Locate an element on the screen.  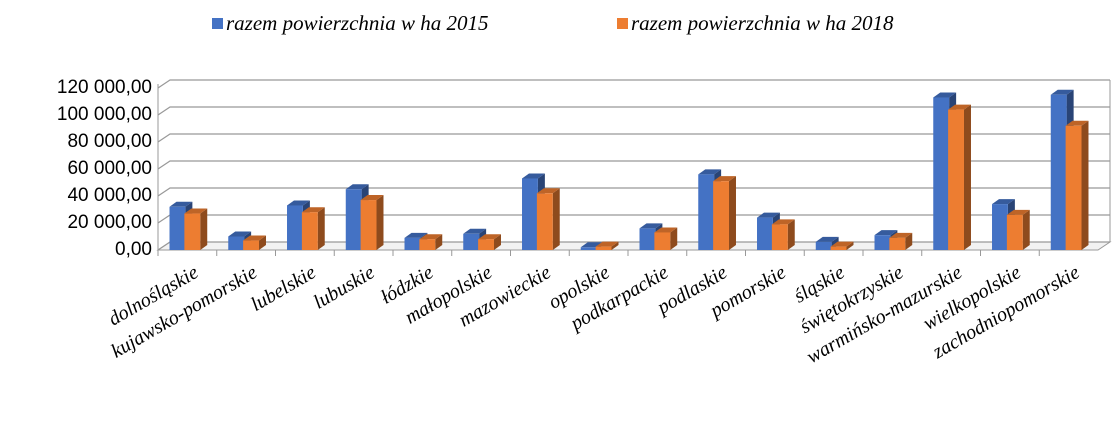
x-tick-label: lubuskie is located at coordinates (344, 287).